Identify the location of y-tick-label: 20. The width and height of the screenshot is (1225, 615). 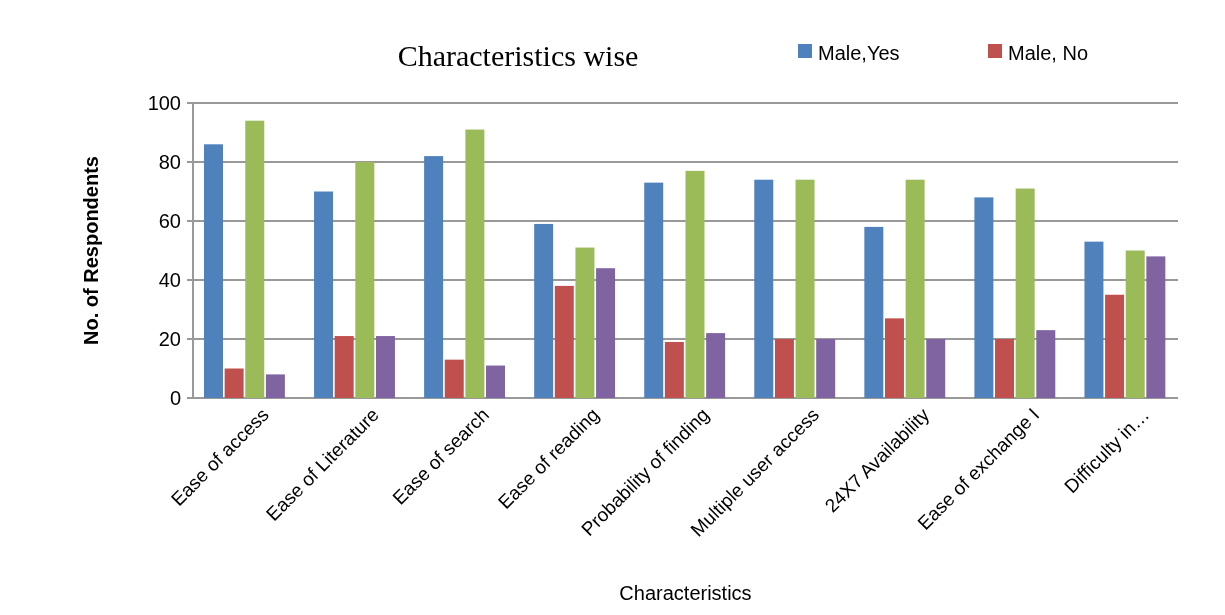
(169, 339).